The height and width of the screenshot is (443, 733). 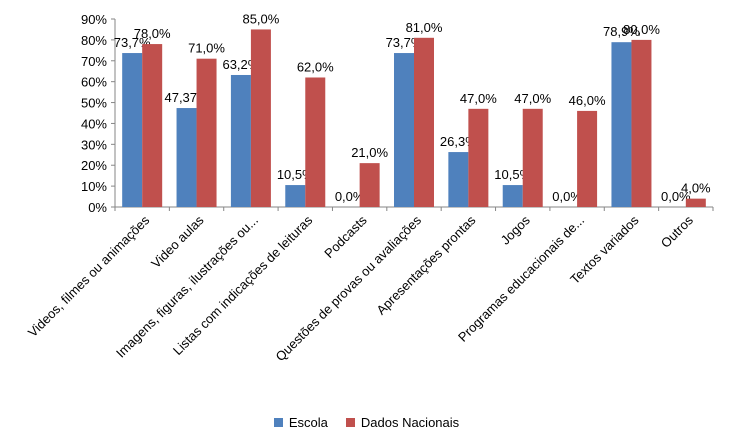 What do you see at coordinates (587, 100) in the screenshot?
I see `data-label-dados-nacionais: 46,0%` at bounding box center [587, 100].